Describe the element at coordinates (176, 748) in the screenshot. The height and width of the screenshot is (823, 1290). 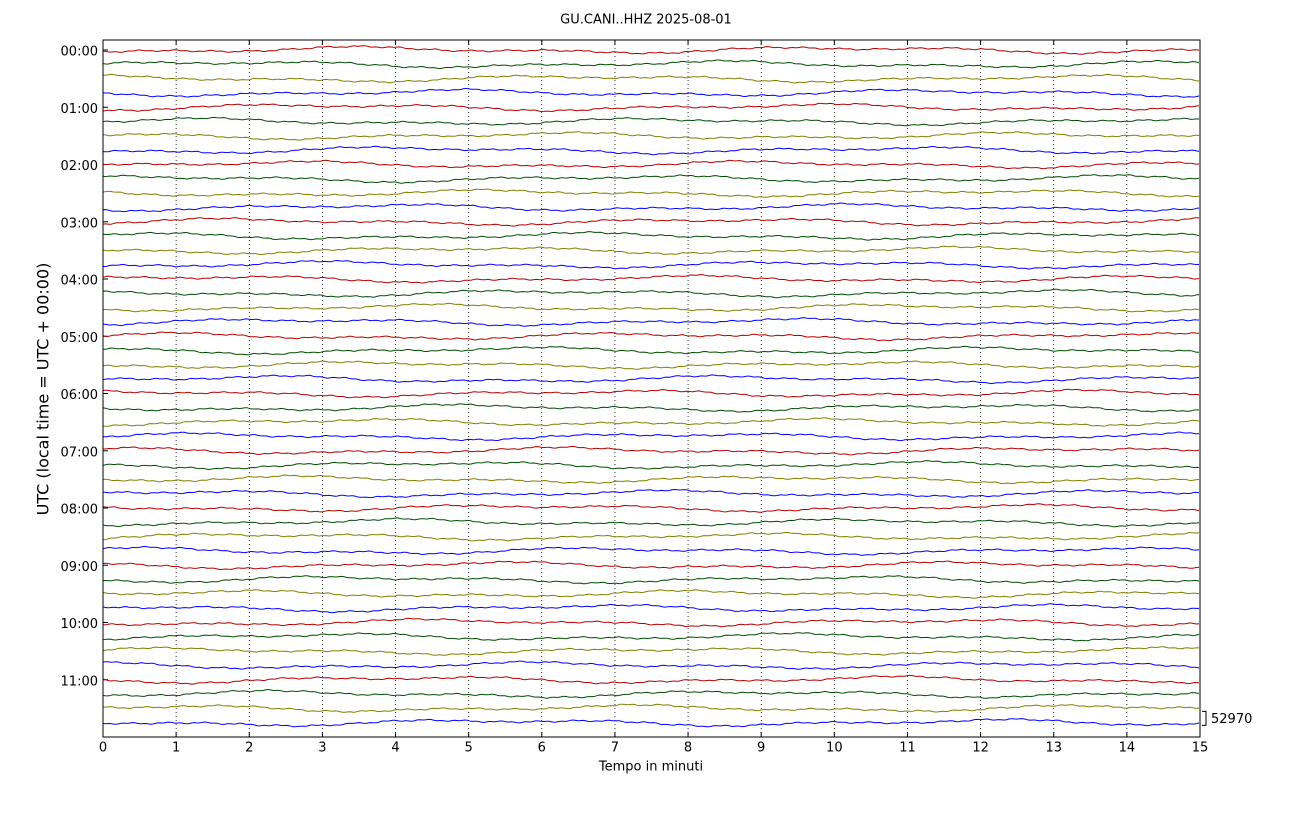
I see `x-tick-label: 1` at that location.